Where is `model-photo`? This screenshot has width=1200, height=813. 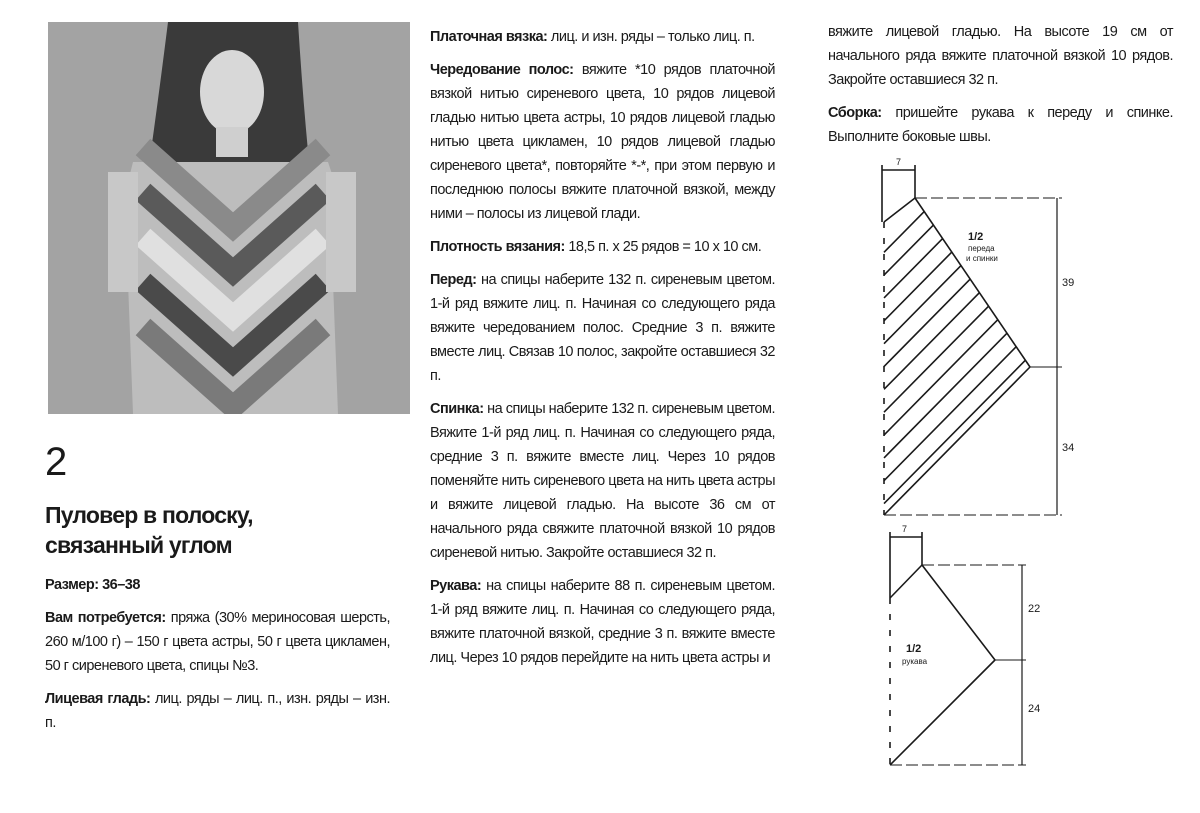 model-photo is located at coordinates (229, 218).